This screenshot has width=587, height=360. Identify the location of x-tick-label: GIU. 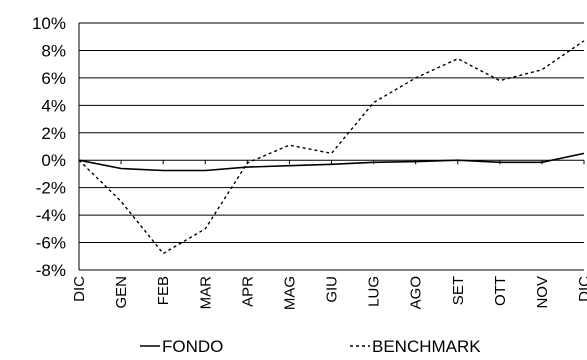
(332, 289).